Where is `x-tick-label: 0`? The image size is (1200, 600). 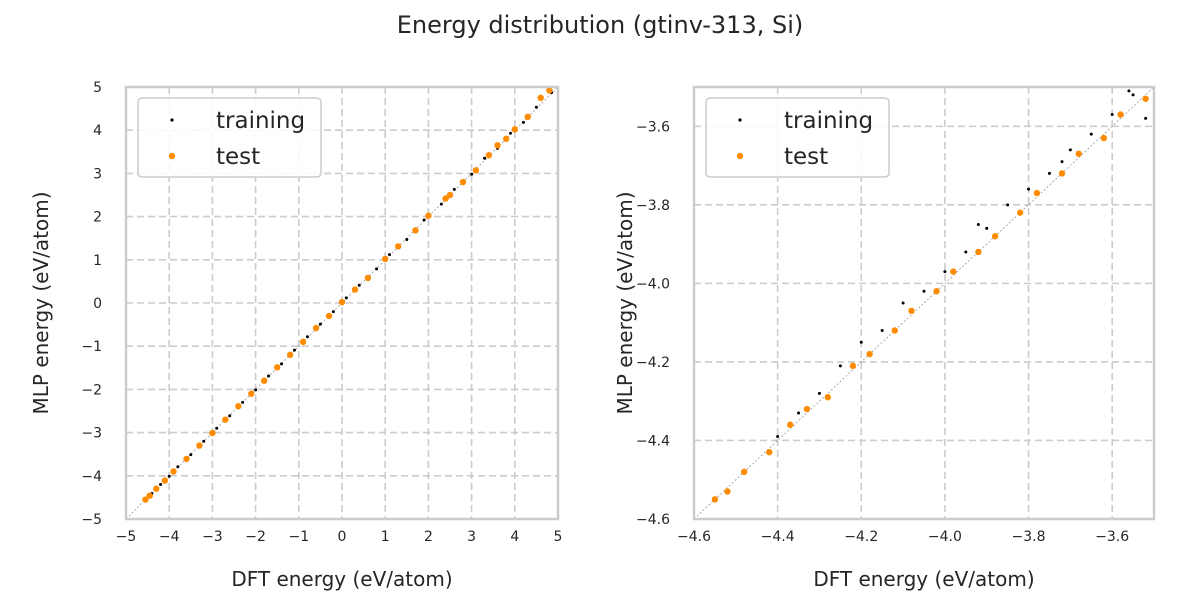 x-tick-label: 0 is located at coordinates (342, 537).